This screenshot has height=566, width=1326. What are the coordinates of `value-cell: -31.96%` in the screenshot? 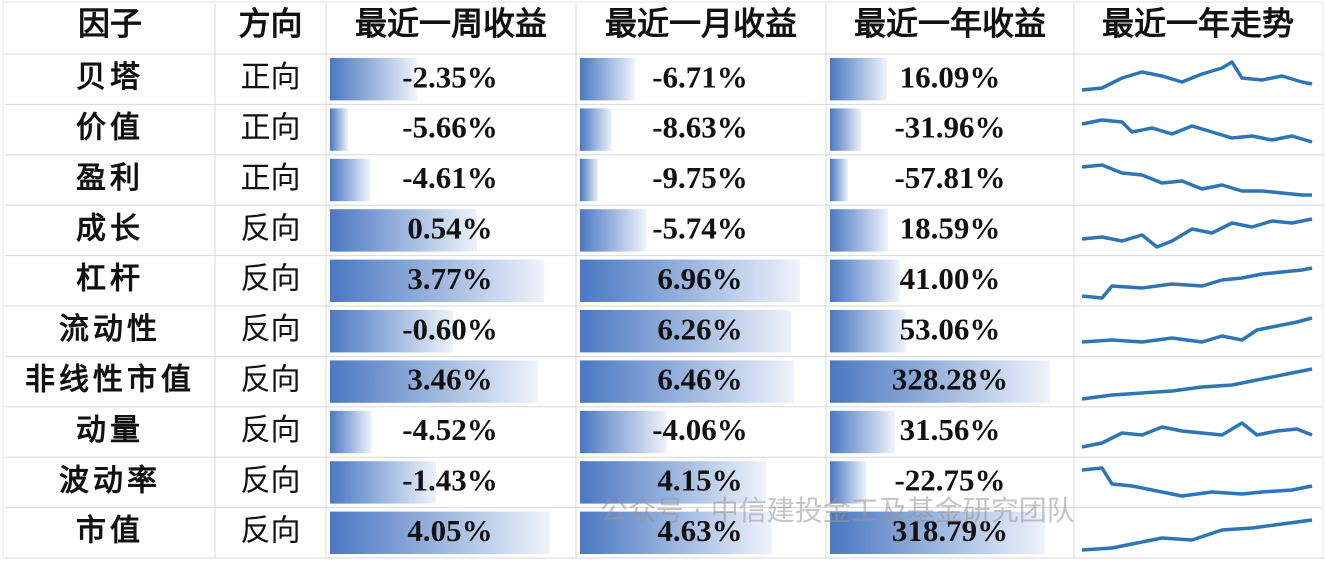 It's located at (949, 127).